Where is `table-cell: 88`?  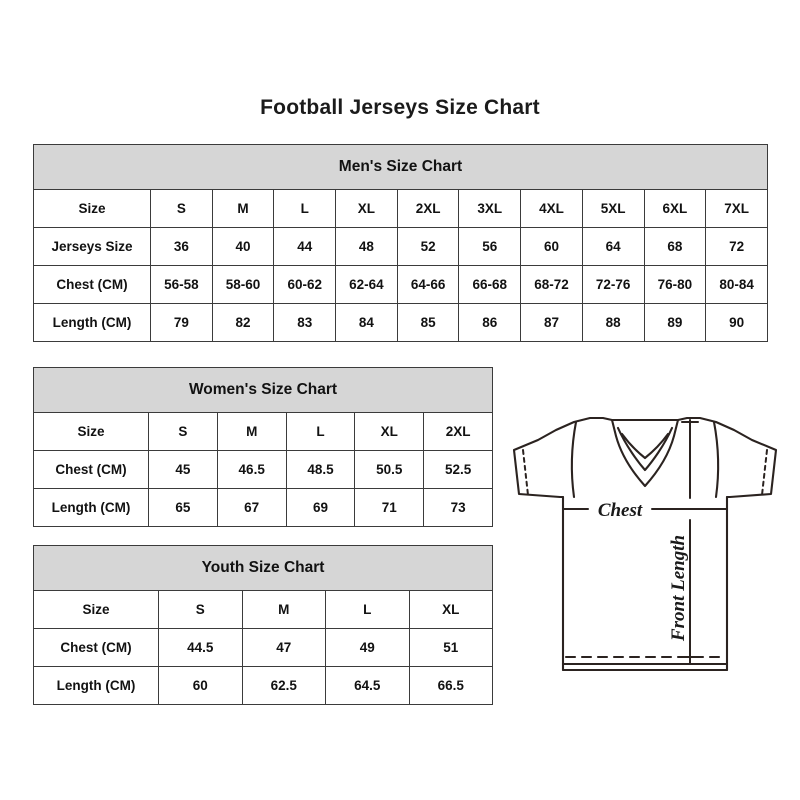
table-cell: 88 is located at coordinates (613, 322).